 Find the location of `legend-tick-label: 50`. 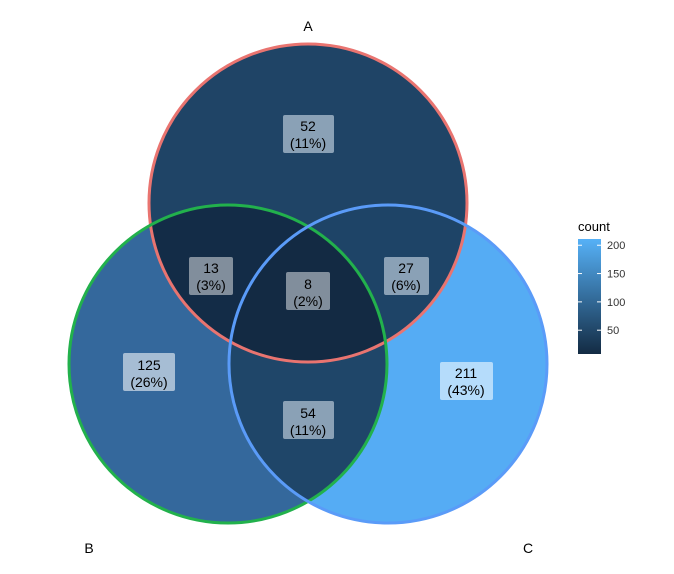

legend-tick-label: 50 is located at coordinates (613, 331).